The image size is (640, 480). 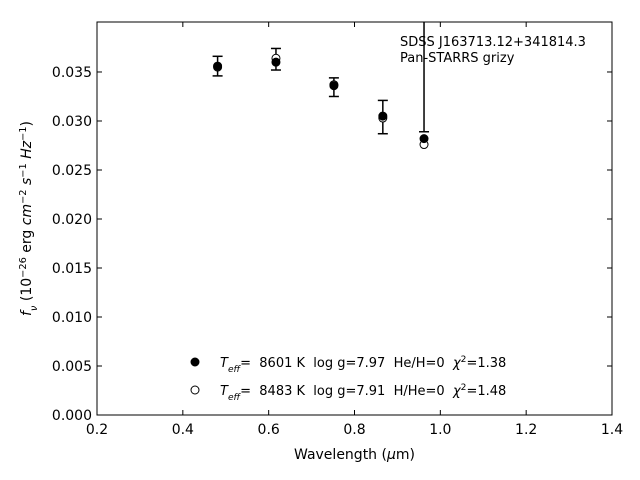 What do you see at coordinates (486, 363) in the screenshot?
I see `label-part: =1.38` at bounding box center [486, 363].